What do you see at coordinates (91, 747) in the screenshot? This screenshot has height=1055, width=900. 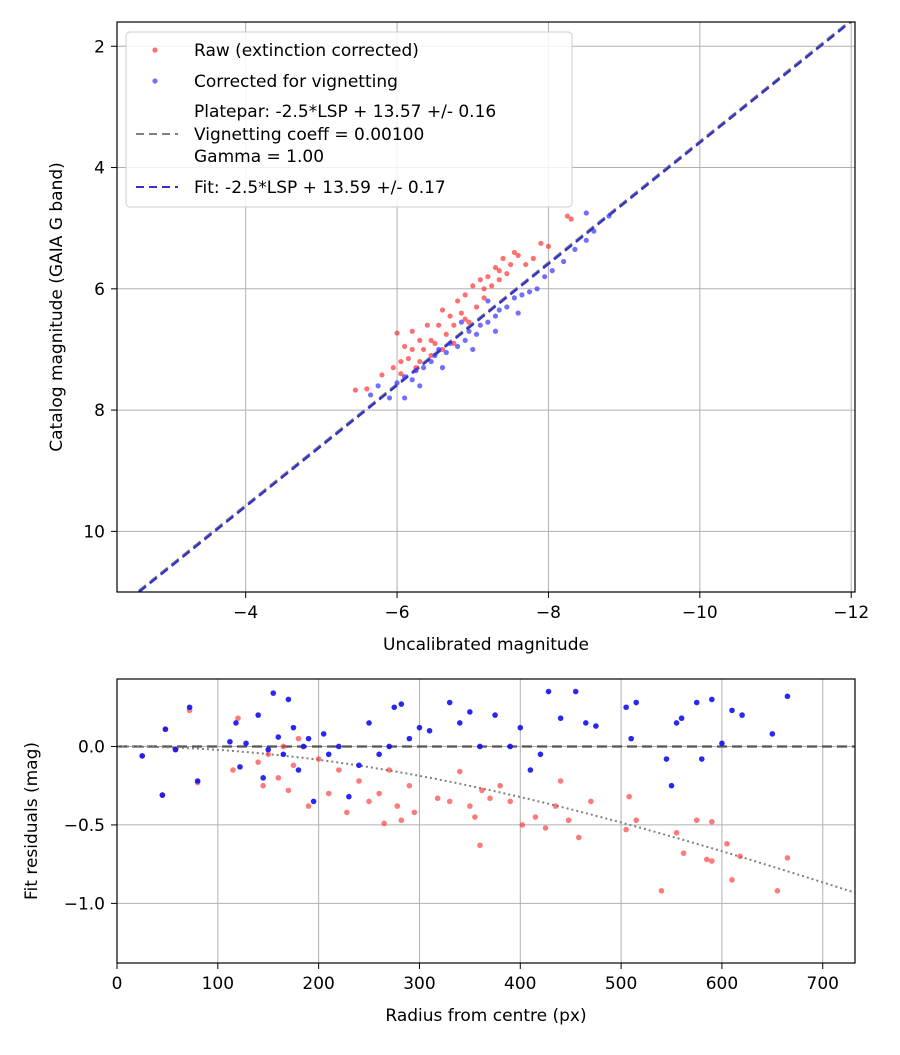 I see `bottom-y-tick-label: 0.0` at bounding box center [91, 747].